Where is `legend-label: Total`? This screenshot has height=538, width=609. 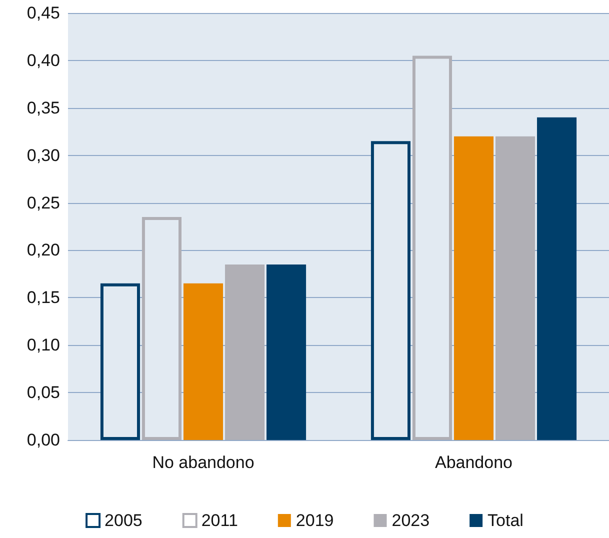 legend-label: Total is located at coordinates (506, 520).